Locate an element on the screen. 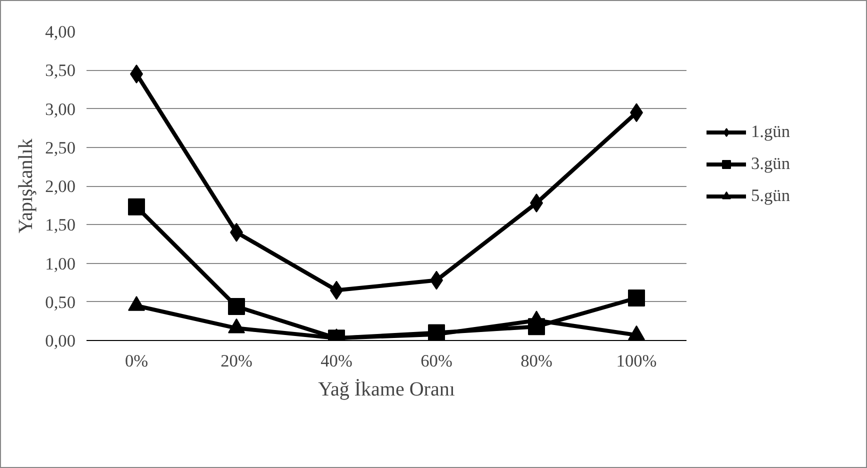 The image size is (867, 468). x-tick-label: 100% is located at coordinates (636, 361).